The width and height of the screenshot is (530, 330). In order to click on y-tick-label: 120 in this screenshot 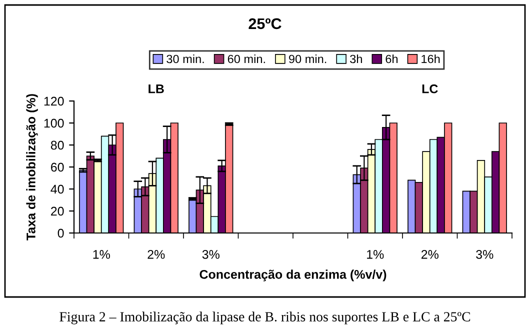, I will do `click(54, 101)`.